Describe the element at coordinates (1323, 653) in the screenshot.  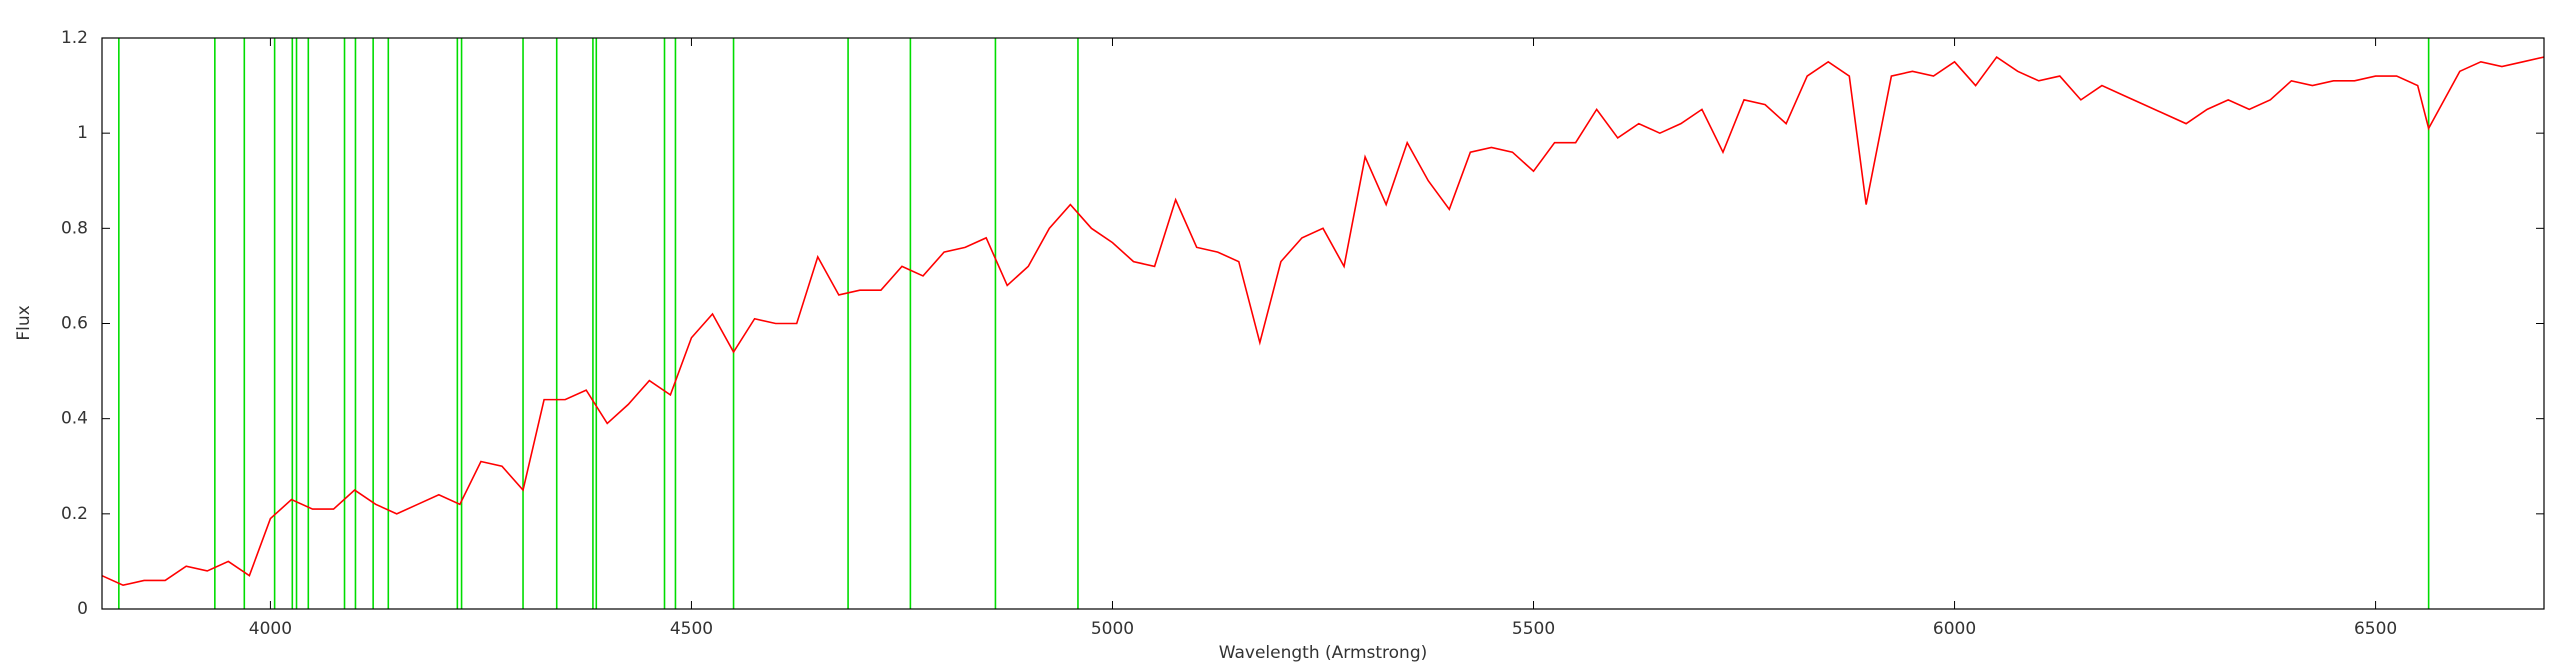
I see `x-axis-label: Wavelength (Armstrong)` at that location.